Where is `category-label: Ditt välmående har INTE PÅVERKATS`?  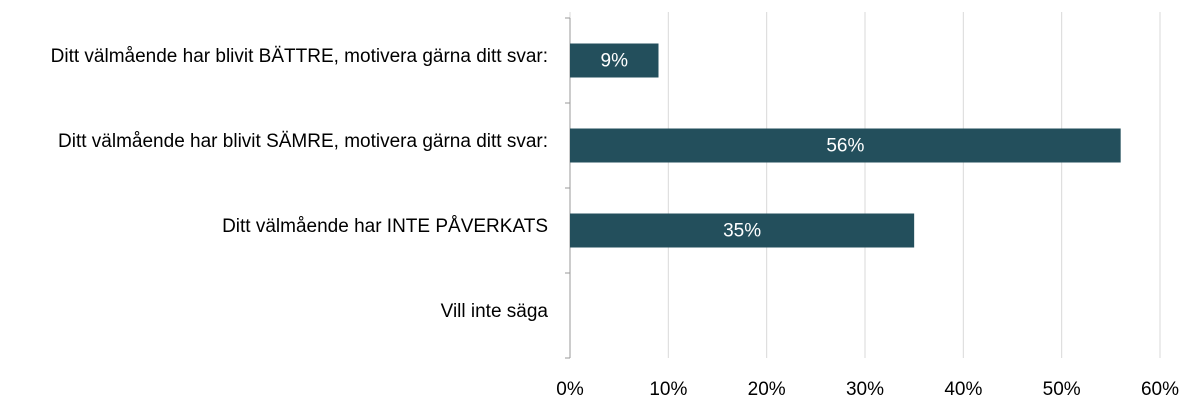 category-label: Ditt välmående har INTE PÅVERKATS is located at coordinates (385, 226).